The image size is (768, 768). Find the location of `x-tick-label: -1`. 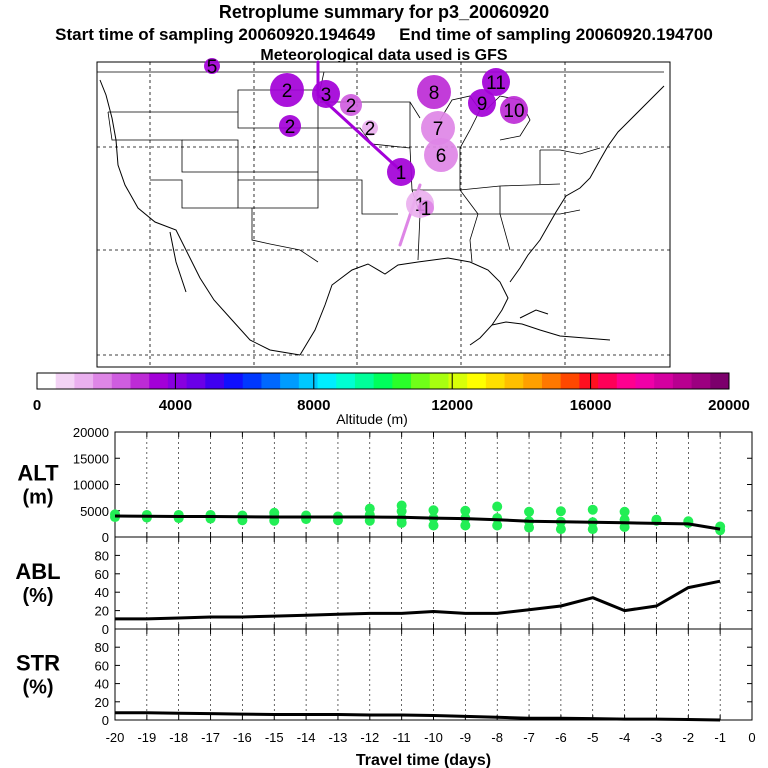

x-tick-label: -1 is located at coordinates (720, 737).